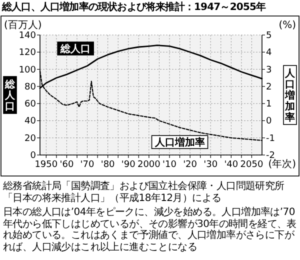  I want to click on x-tick-label: '90, so click(128, 165).